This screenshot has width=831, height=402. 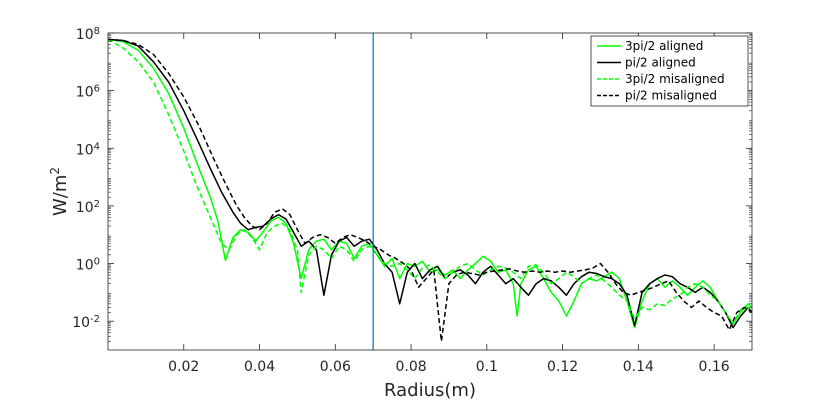 I want to click on x-tick-label: 0.08, so click(x=410, y=367).